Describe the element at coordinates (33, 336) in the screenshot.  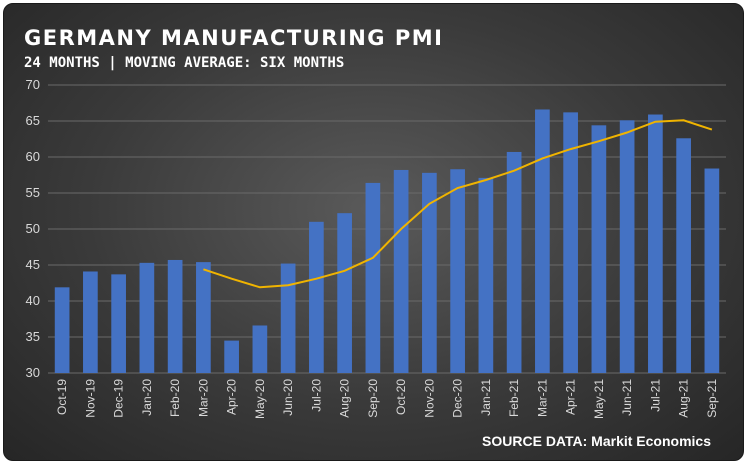
I see `y-tick-label: 35` at that location.